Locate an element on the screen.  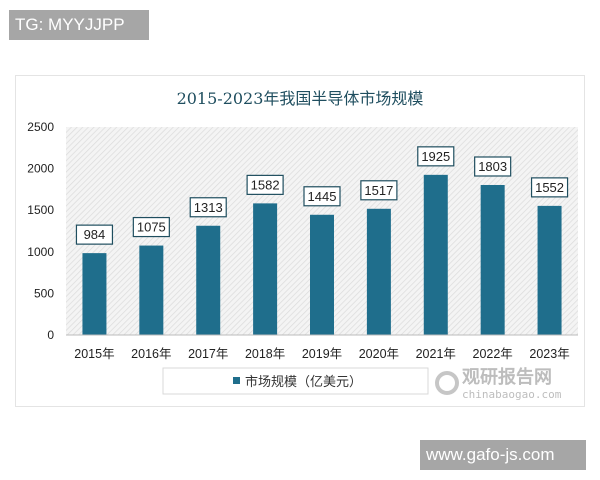
x-tick-label: 2019年 is located at coordinates (322, 354).